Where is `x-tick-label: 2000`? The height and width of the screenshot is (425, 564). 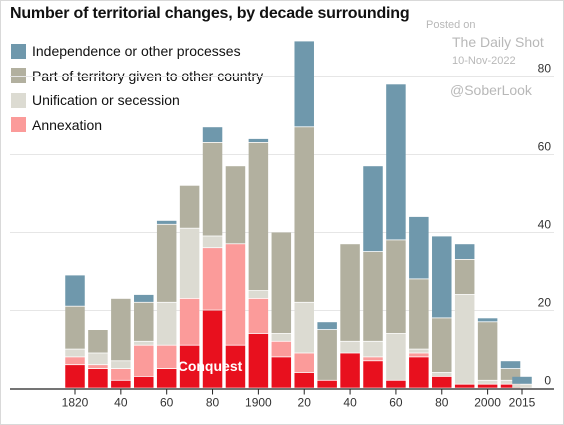 x-tick-label: 2000 is located at coordinates (487, 403).